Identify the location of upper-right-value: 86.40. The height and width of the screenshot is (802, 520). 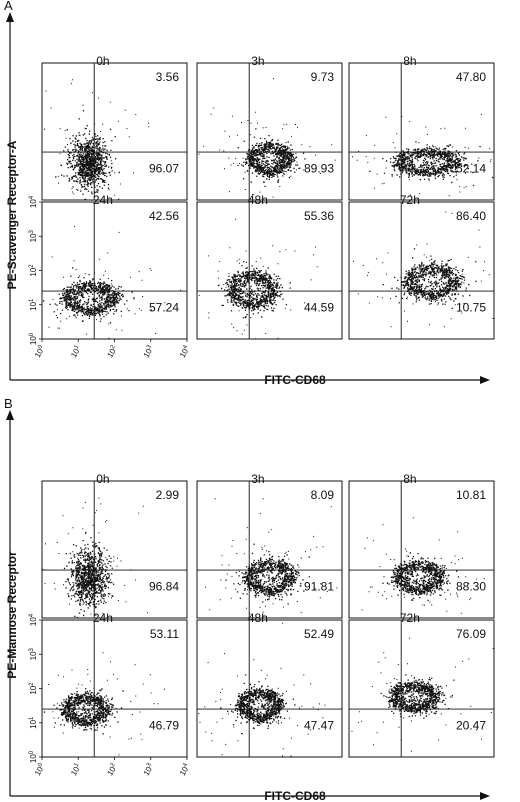
(471, 216).